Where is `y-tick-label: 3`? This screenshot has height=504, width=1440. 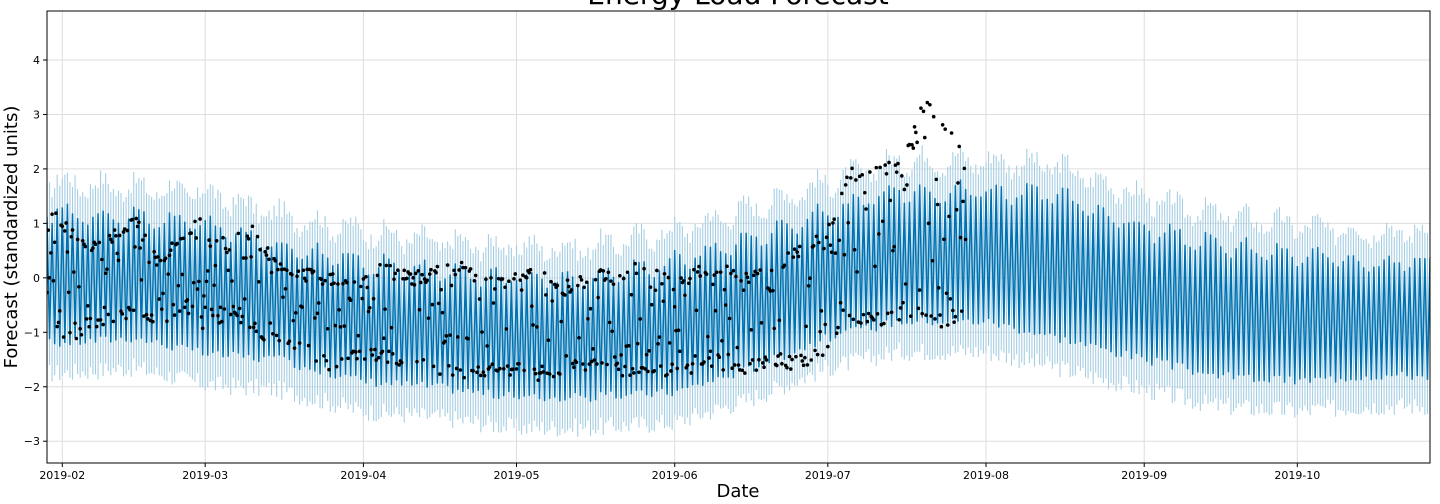
y-tick-label: 3 is located at coordinates (36, 114).